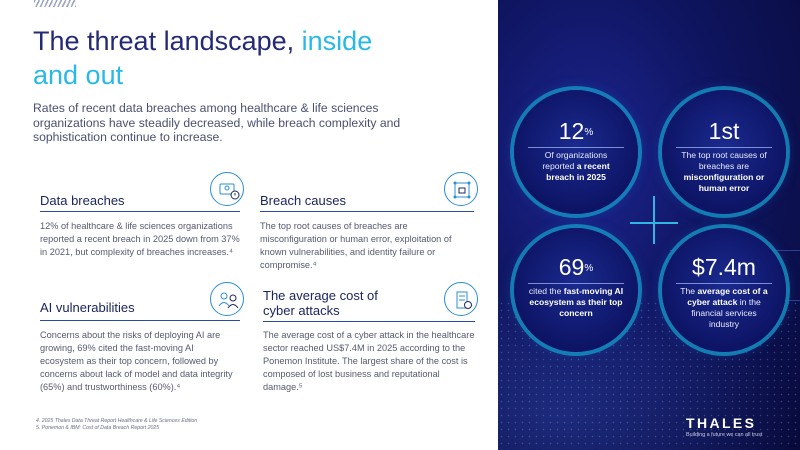 This screenshot has width=800, height=450. What do you see at coordinates (724, 267) in the screenshot?
I see `stat-value: $7.4m` at bounding box center [724, 267].